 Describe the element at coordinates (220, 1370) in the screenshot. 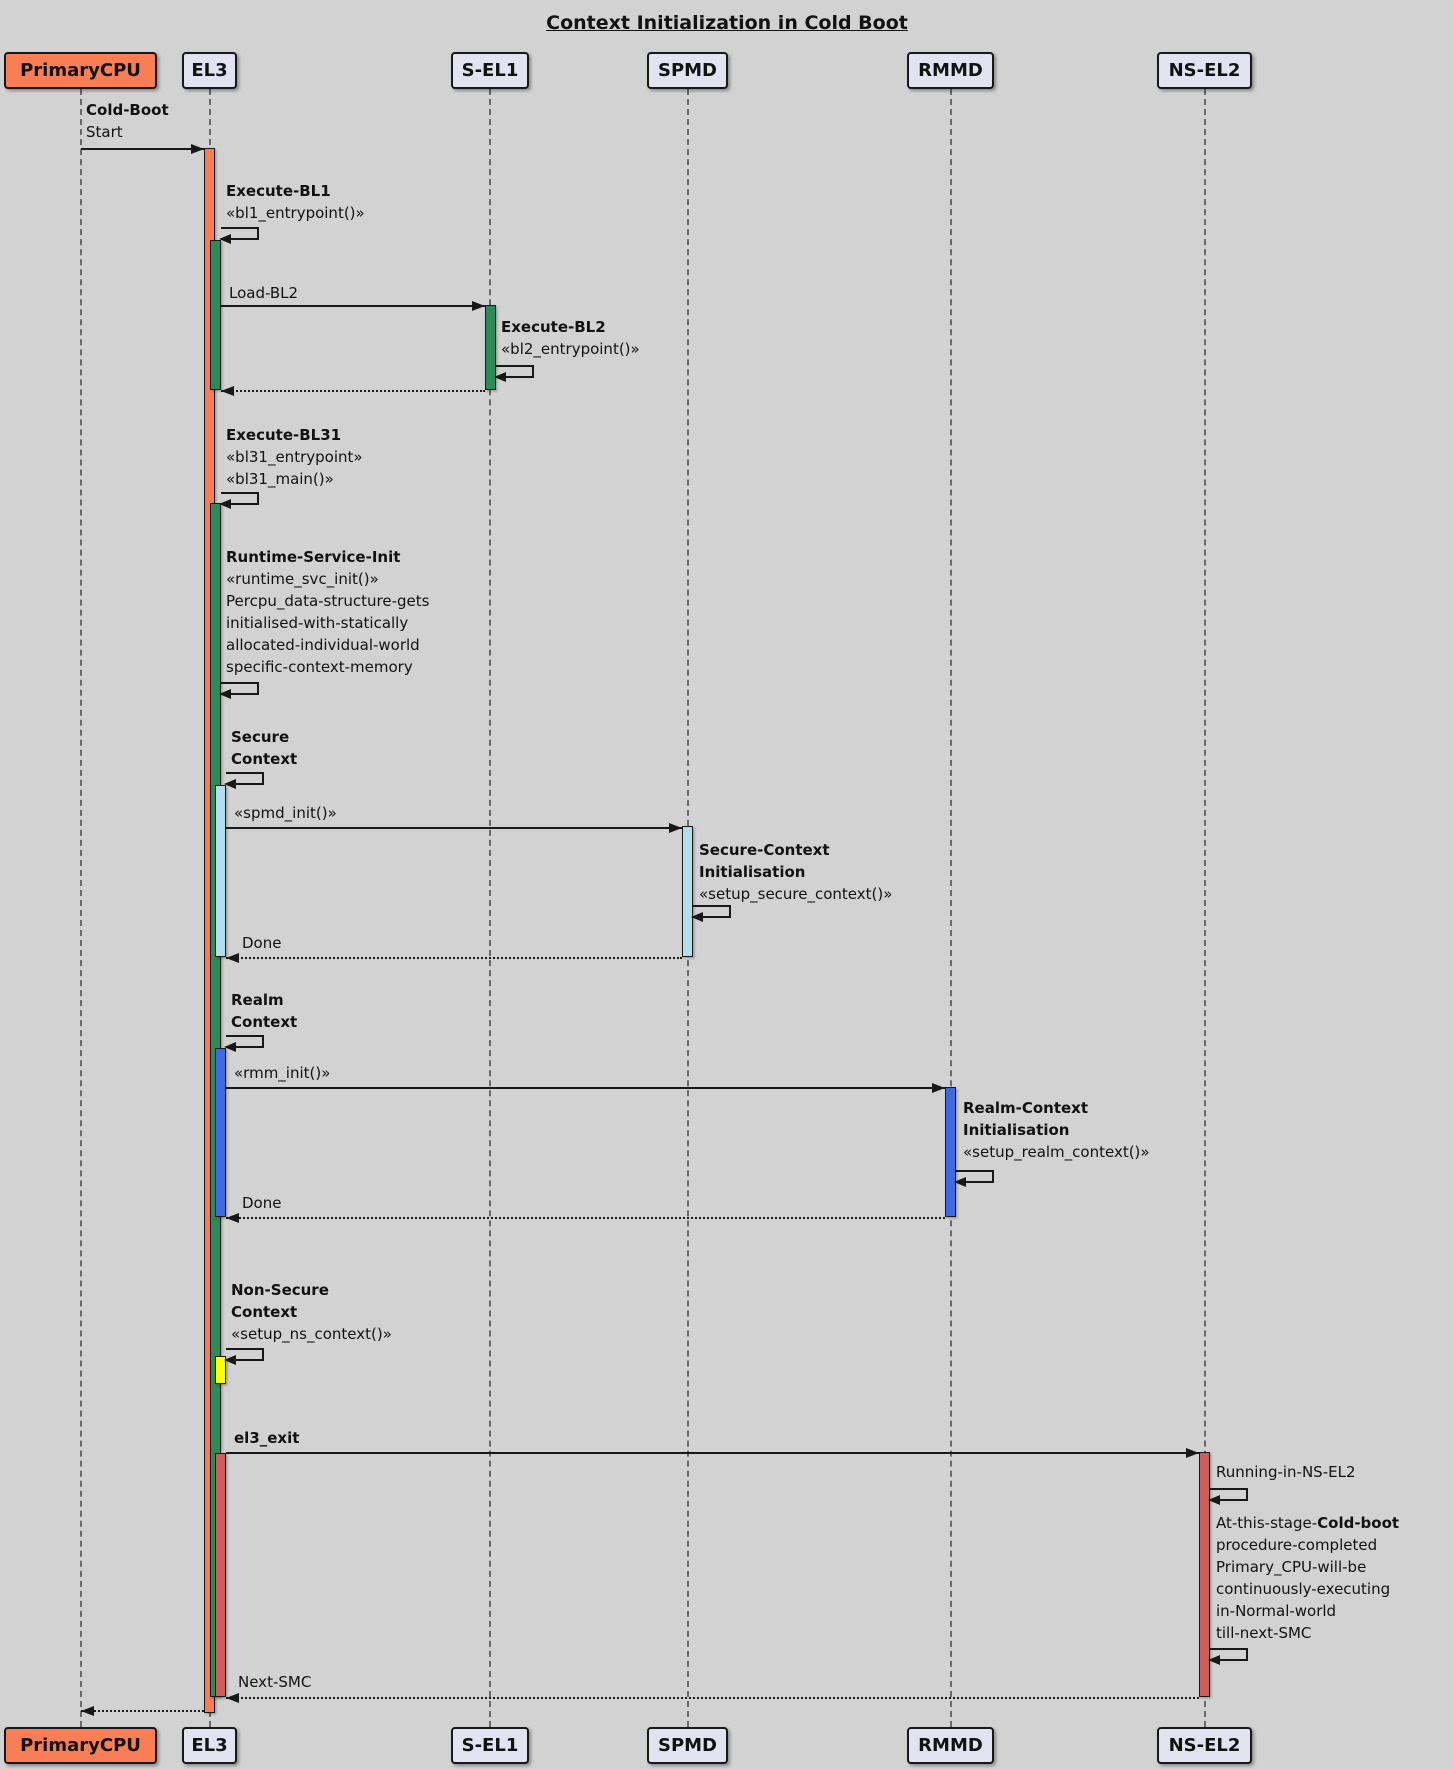

I see `activation-el3-yellow` at that location.